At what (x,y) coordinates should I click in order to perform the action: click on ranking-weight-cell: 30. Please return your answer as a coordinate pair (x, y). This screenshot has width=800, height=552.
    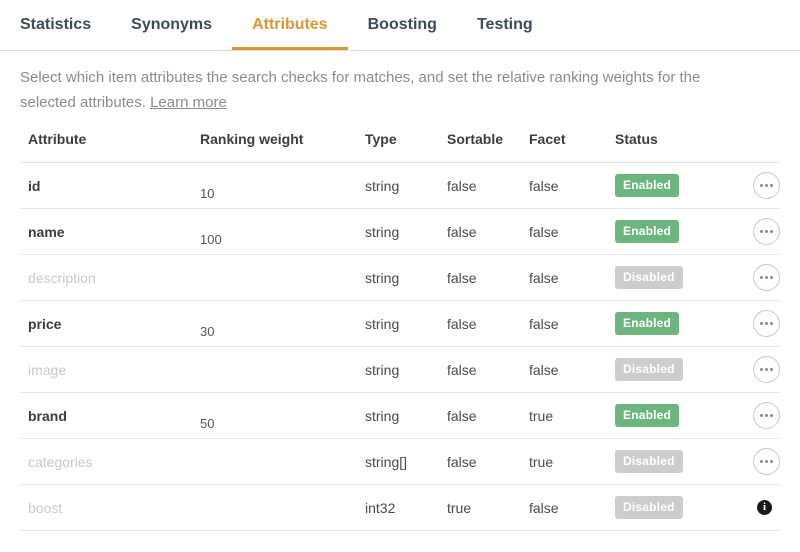
    Looking at the image, I should click on (274, 327).